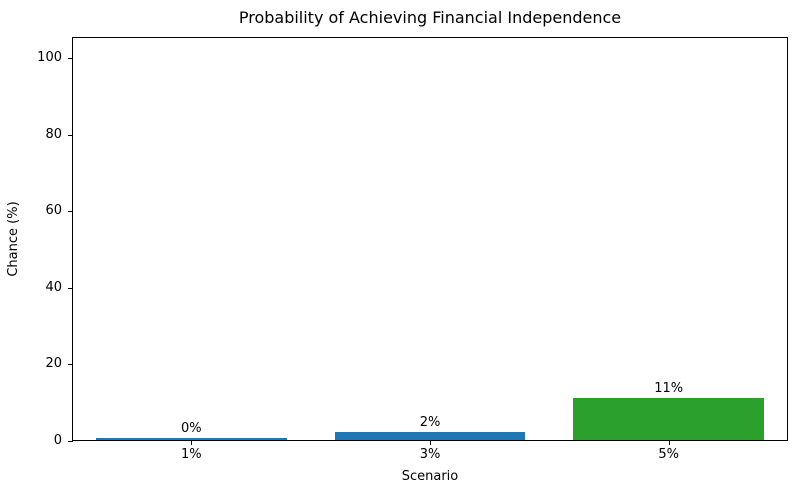 This screenshot has width=800, height=500. I want to click on y-tick-label: 100, so click(49, 58).